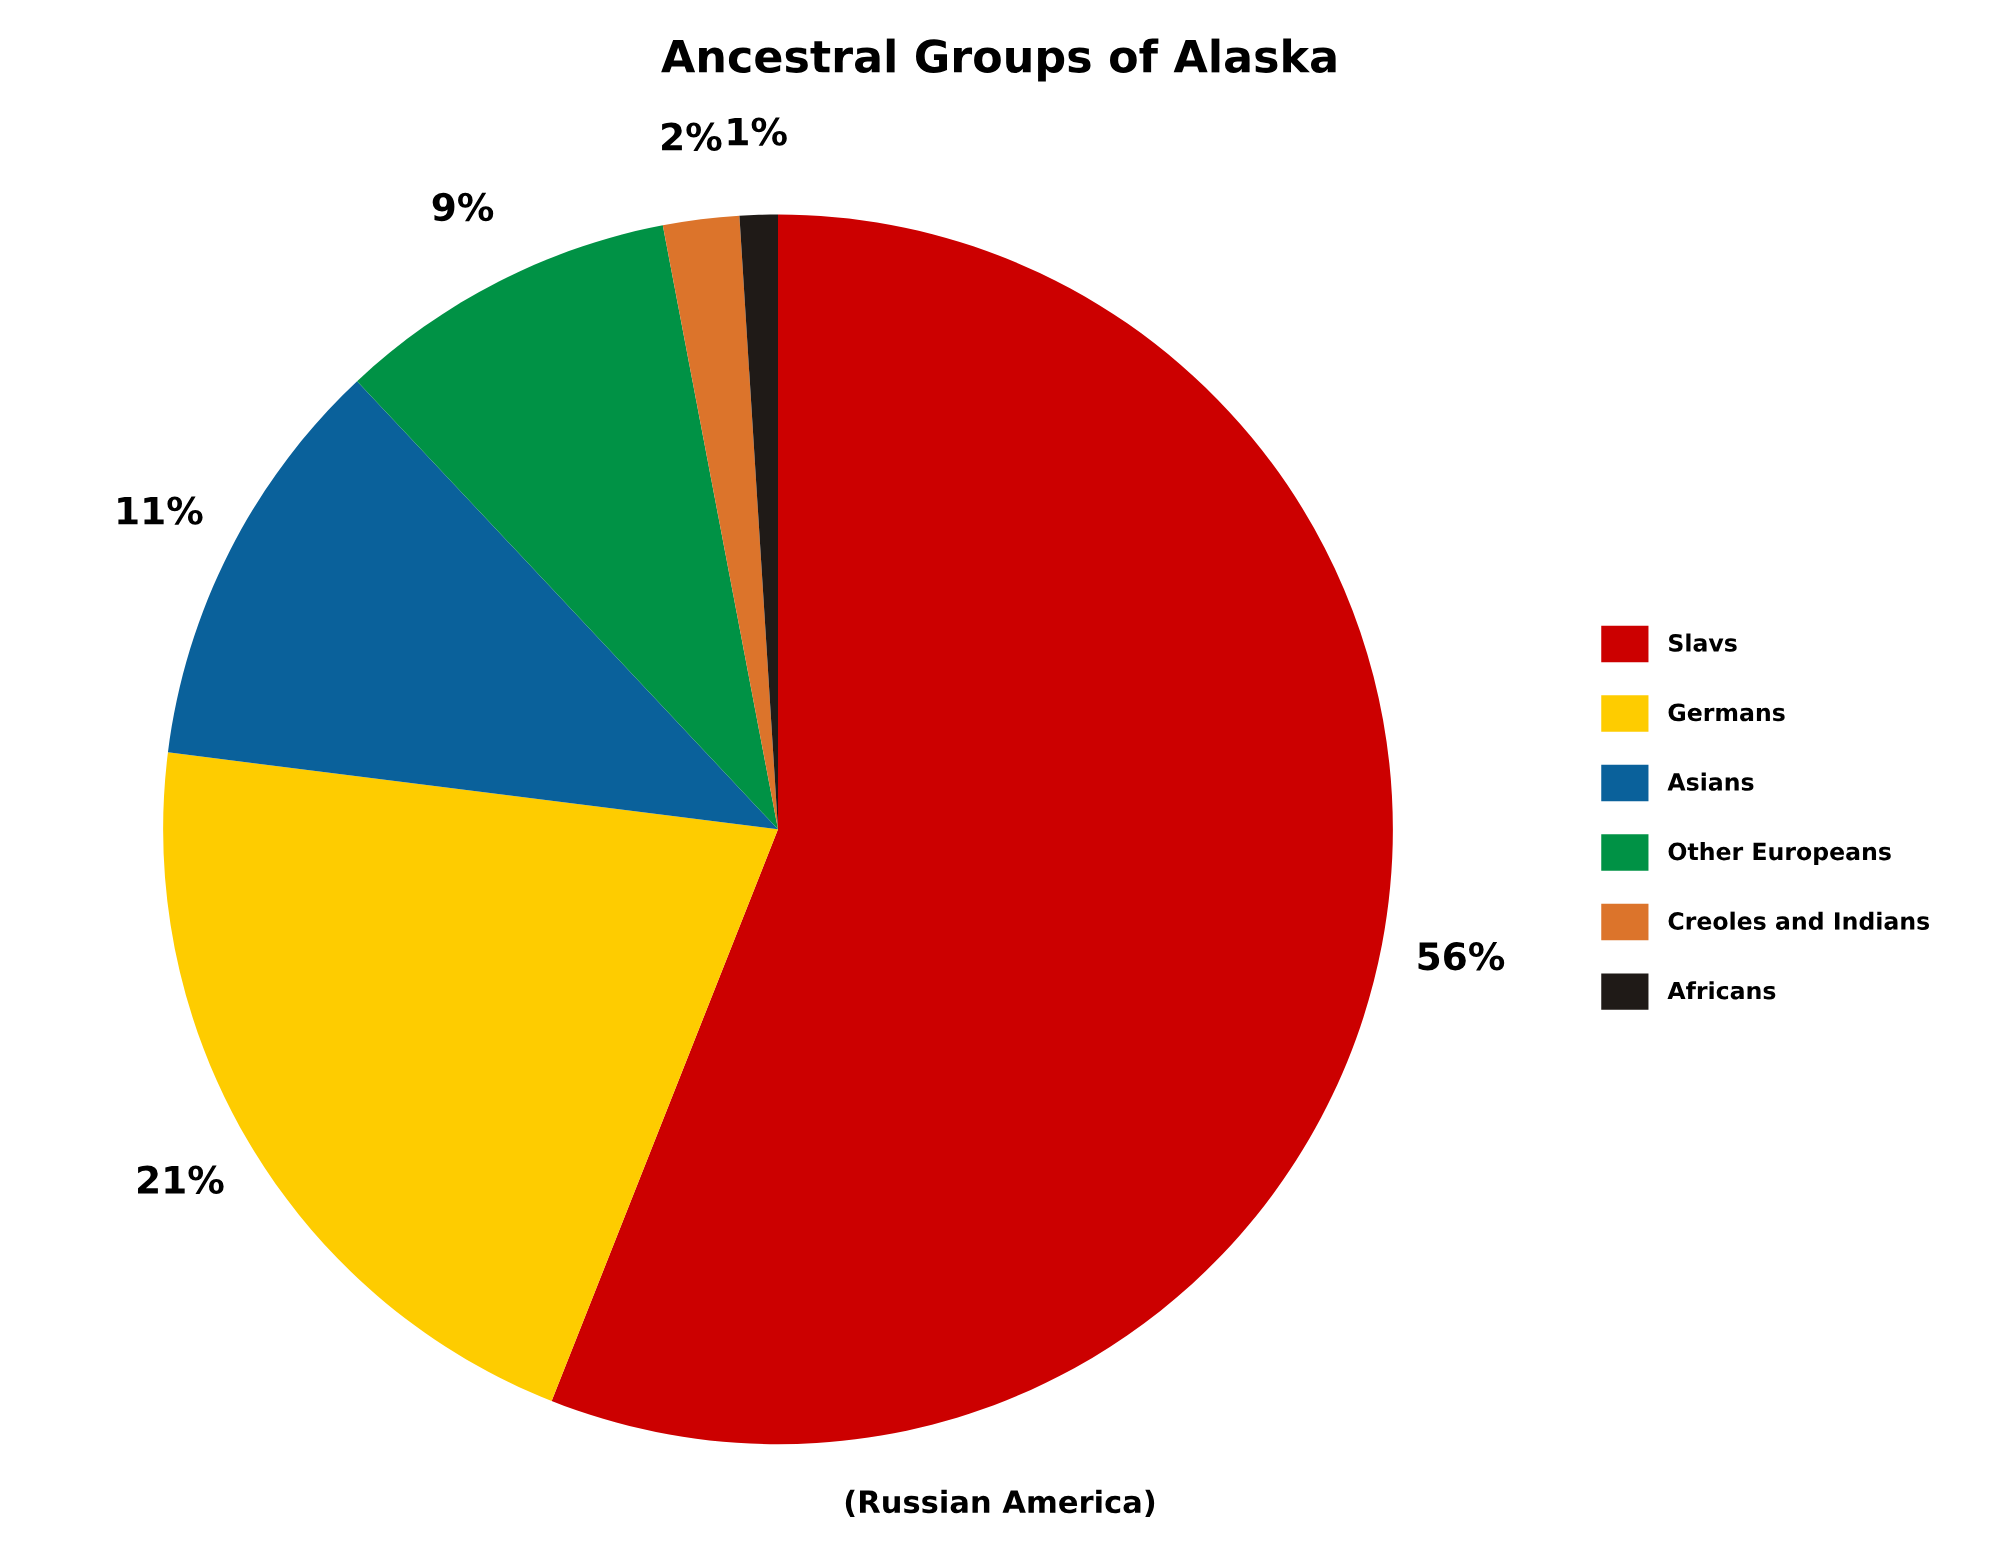 The width and height of the screenshot is (2000, 1543). I want to click on legend-label: Germans, so click(1726, 712).